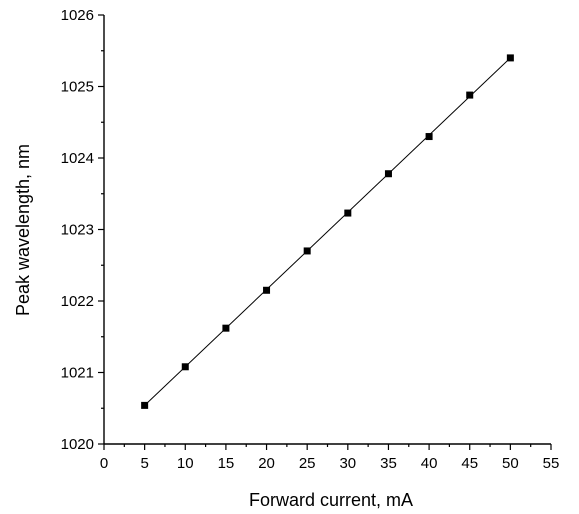 This screenshot has height=514, width=579. Describe the element at coordinates (185, 463) in the screenshot. I see `x-tick-label: 10` at that location.